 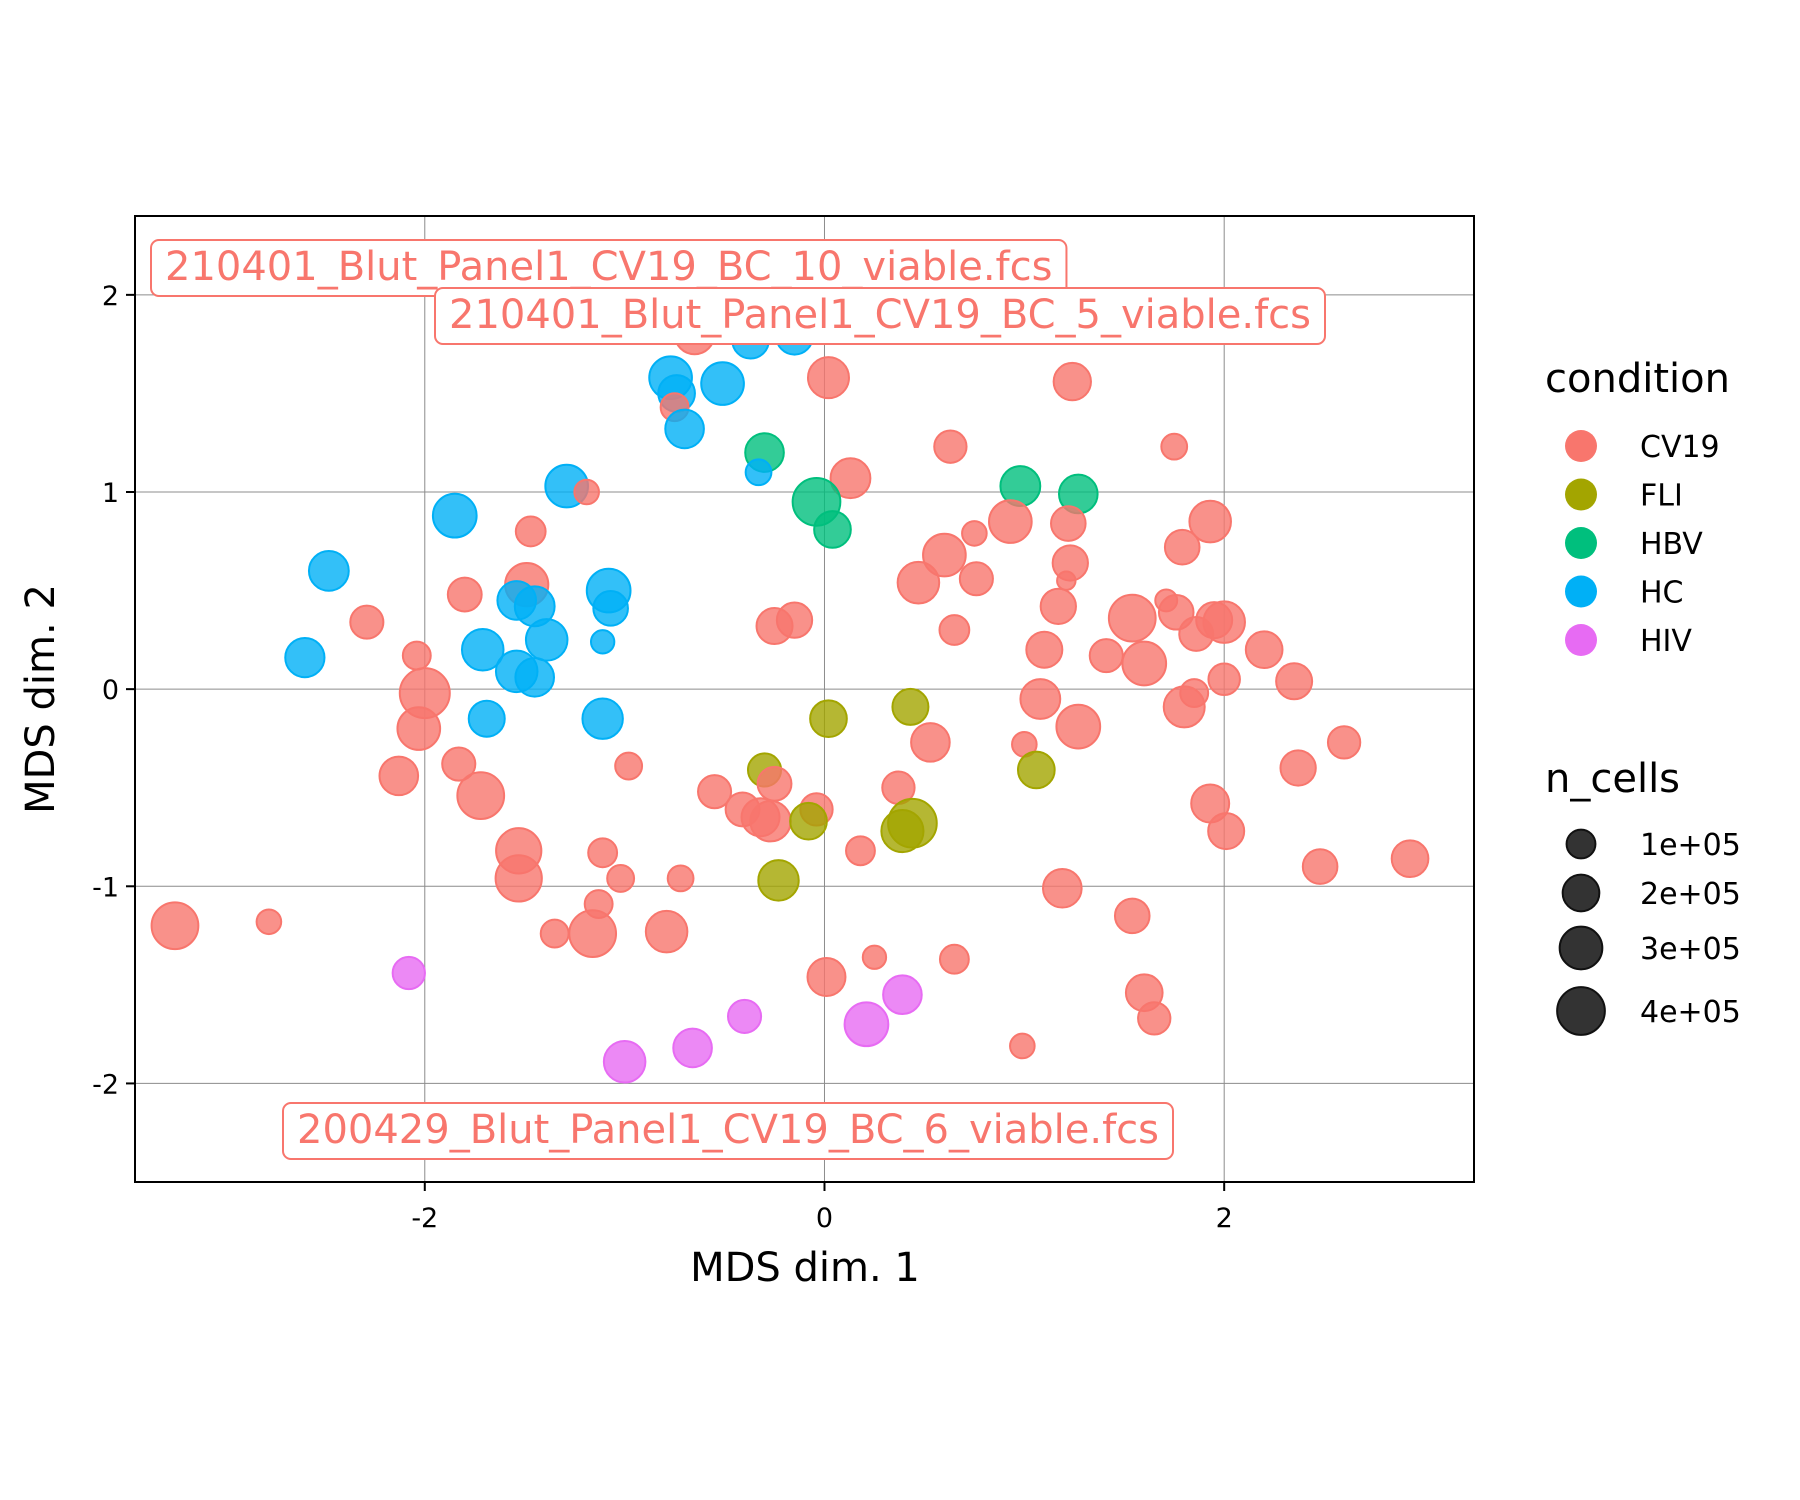 I want to click on legend-size-label: 3e+05, so click(x=1690, y=949).